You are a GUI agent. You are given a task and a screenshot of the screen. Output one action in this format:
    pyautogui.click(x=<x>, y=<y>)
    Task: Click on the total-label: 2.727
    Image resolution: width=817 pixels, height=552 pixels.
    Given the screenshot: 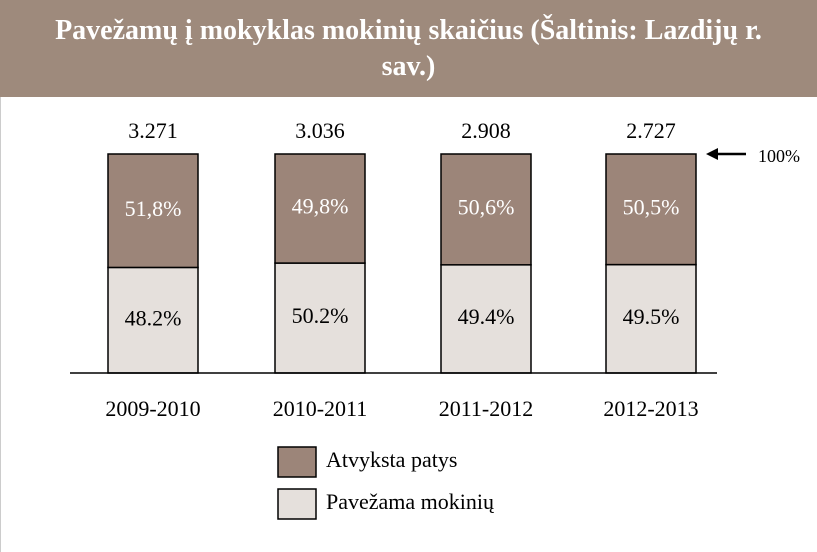 What is the action you would take?
    pyautogui.click(x=651, y=130)
    